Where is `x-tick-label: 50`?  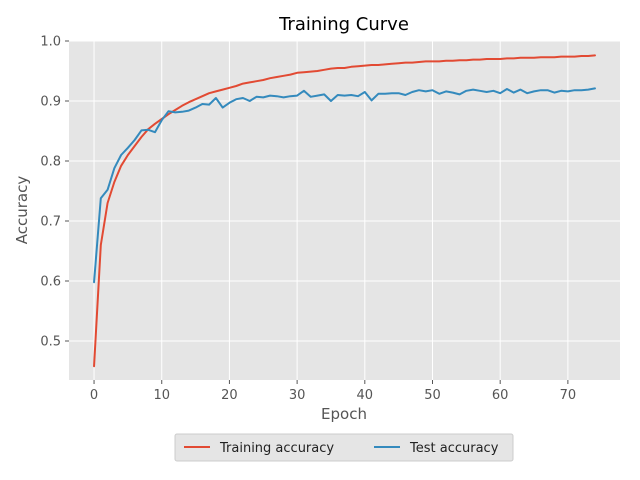
x-tick-label: 50 is located at coordinates (432, 395).